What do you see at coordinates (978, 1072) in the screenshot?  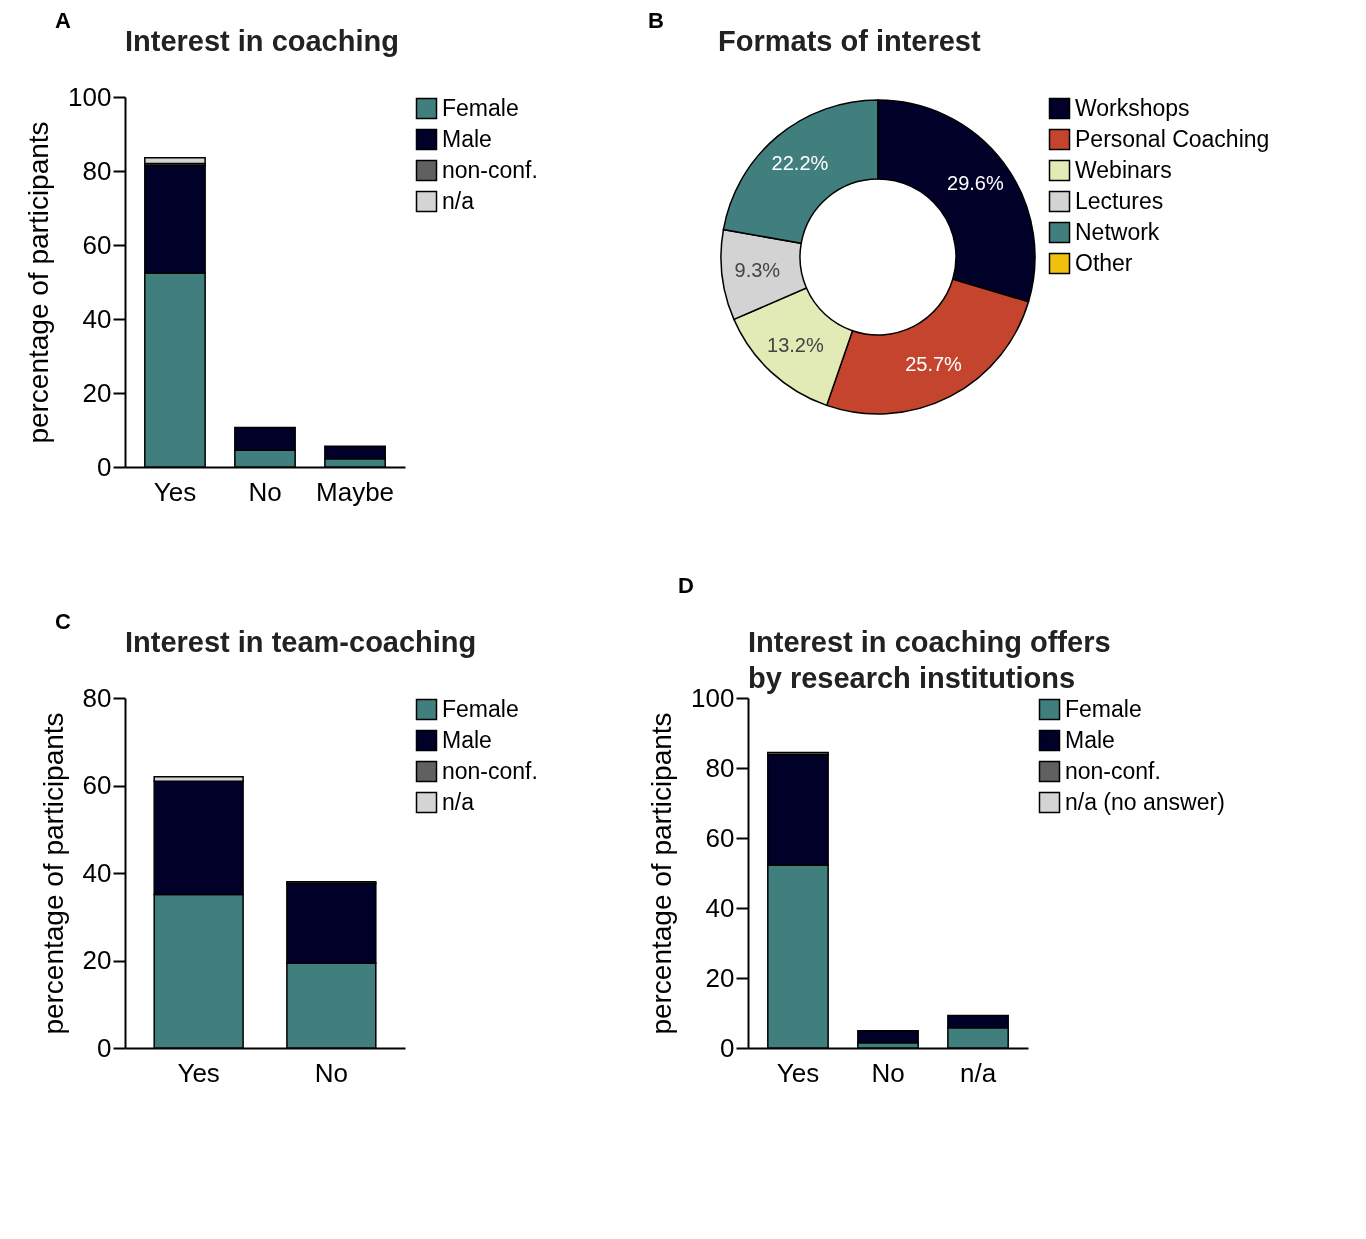 I see `x-tick-label: n/a` at bounding box center [978, 1072].